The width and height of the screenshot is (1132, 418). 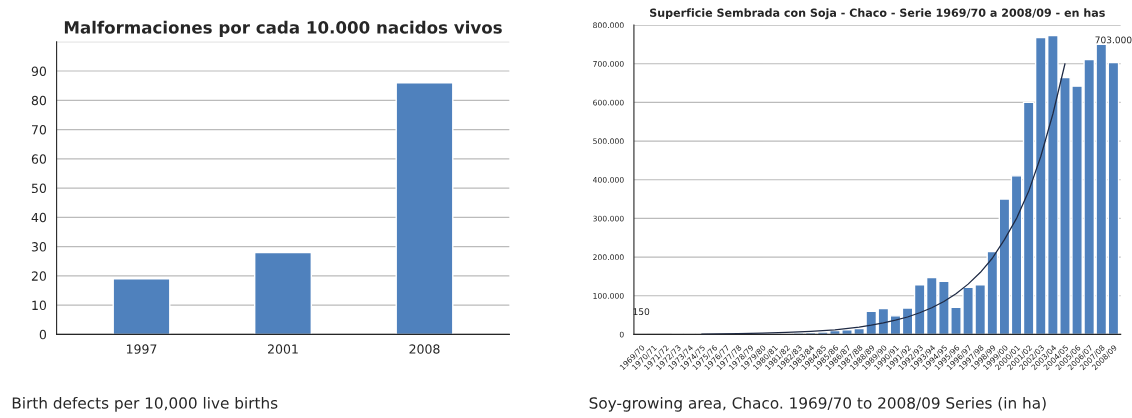 I want to click on y-tick-label: 0, so click(x=43, y=334).